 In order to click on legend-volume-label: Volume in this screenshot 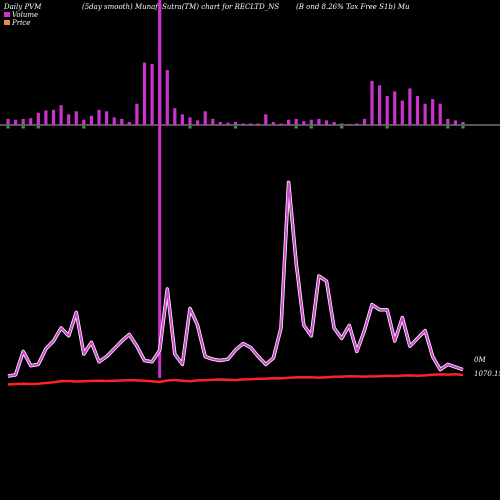, I will do `click(25, 15)`.